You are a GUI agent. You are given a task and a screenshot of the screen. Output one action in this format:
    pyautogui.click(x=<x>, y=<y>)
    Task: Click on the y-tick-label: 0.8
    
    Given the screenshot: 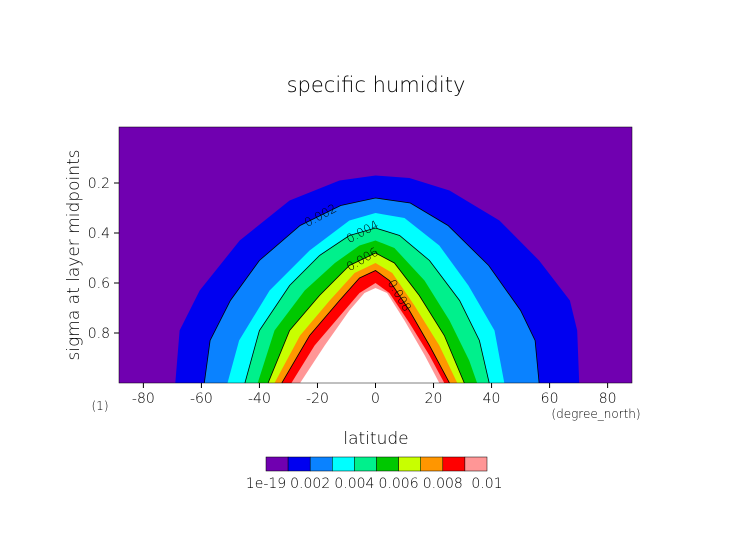 What is the action you would take?
    pyautogui.click(x=99, y=334)
    